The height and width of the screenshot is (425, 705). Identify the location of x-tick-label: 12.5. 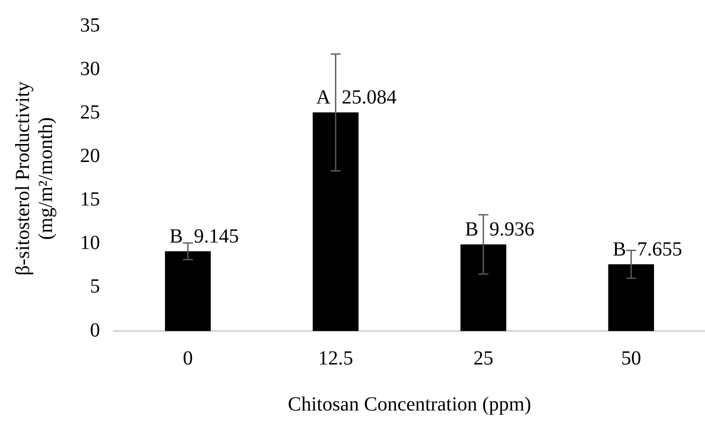
(336, 358).